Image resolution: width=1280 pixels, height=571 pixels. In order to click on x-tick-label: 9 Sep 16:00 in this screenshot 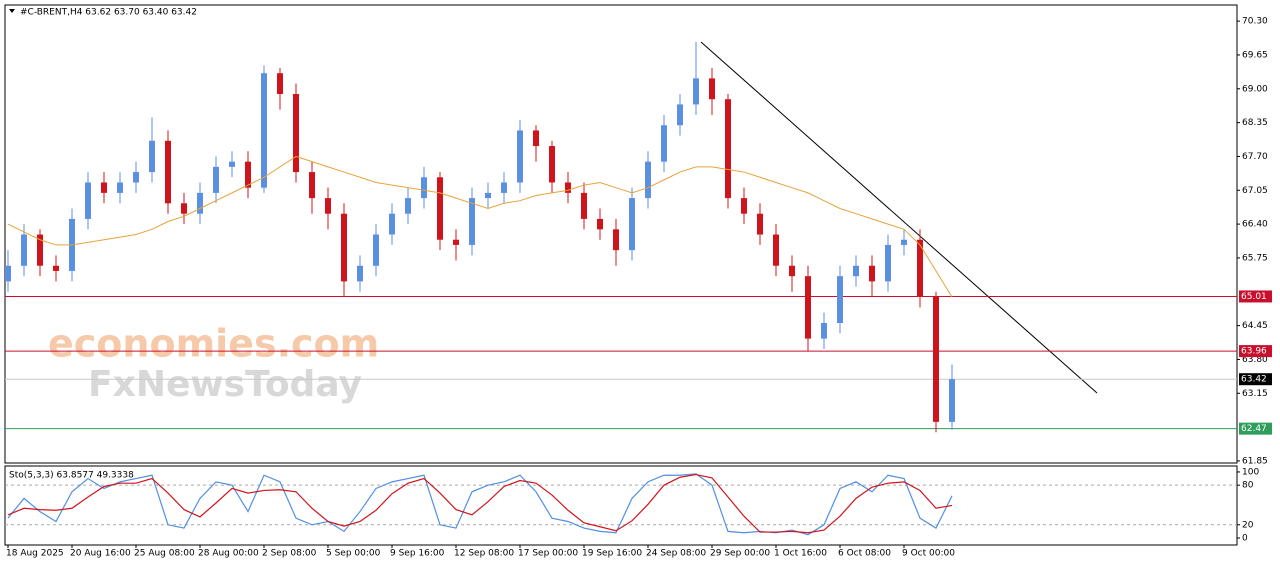, I will do `click(417, 554)`.